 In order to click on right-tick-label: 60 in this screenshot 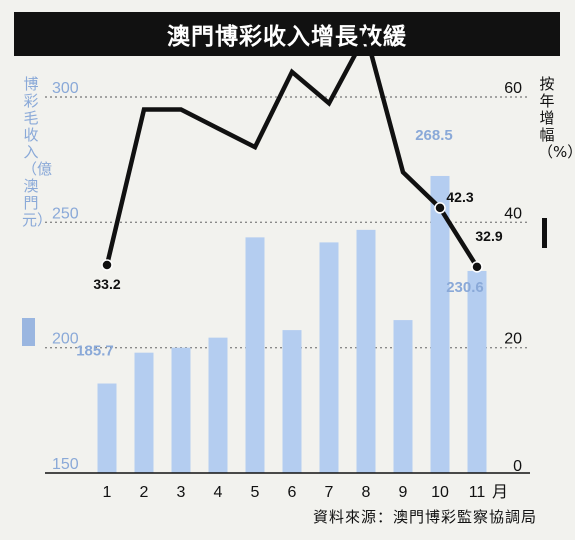, I will do `click(513, 88)`.